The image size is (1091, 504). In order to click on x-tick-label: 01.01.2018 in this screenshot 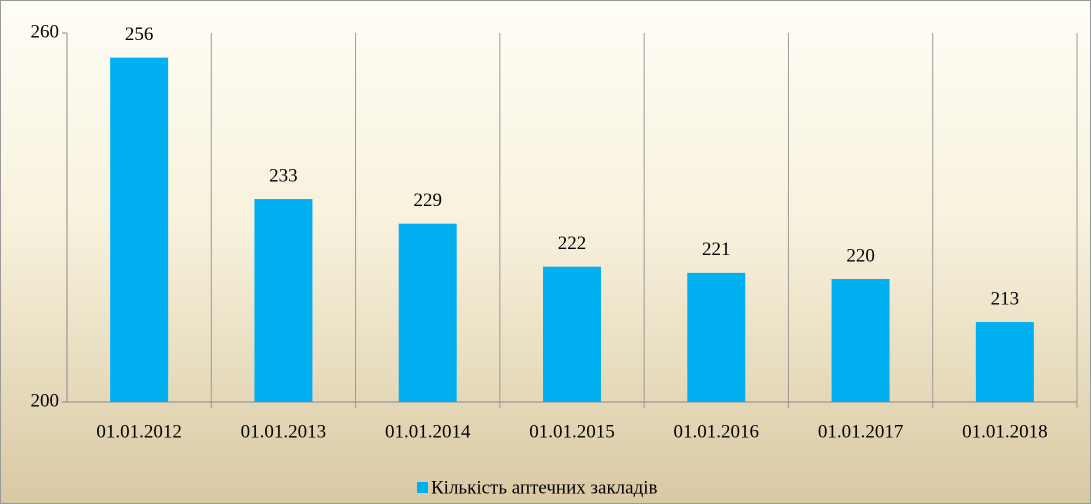, I will do `click(1005, 431)`.